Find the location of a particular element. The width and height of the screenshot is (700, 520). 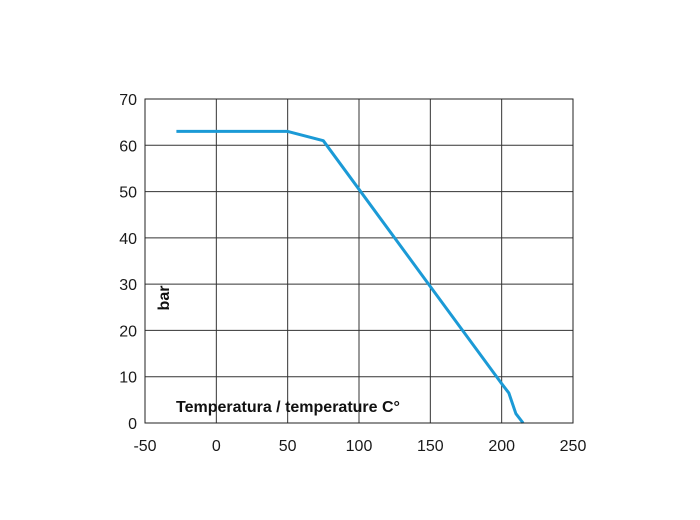

x-tick-label-3: 100 is located at coordinates (359, 446).